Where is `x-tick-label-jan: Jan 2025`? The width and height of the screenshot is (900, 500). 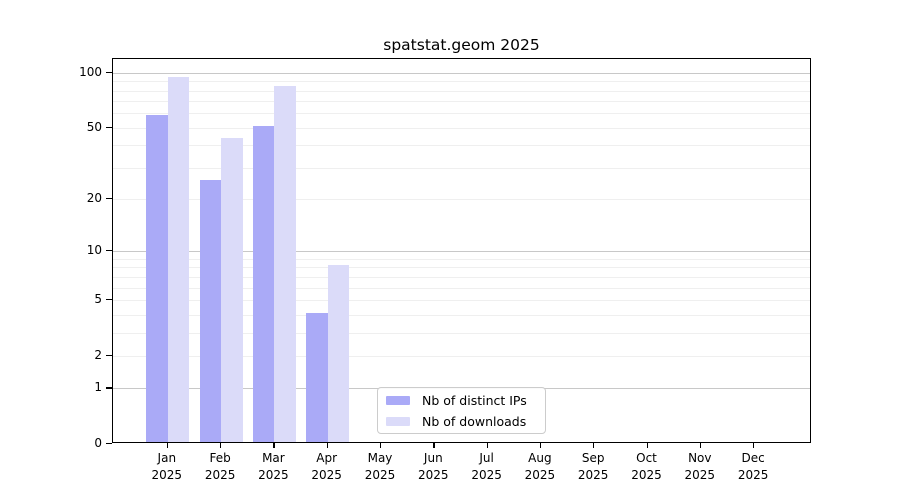 x-tick-label-jan: Jan 2025 is located at coordinates (167, 466).